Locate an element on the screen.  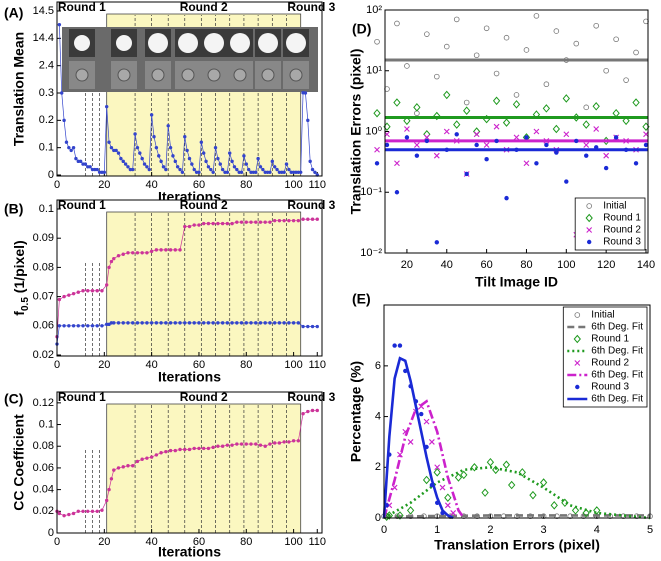
series-line is located at coordinates (187, 333).